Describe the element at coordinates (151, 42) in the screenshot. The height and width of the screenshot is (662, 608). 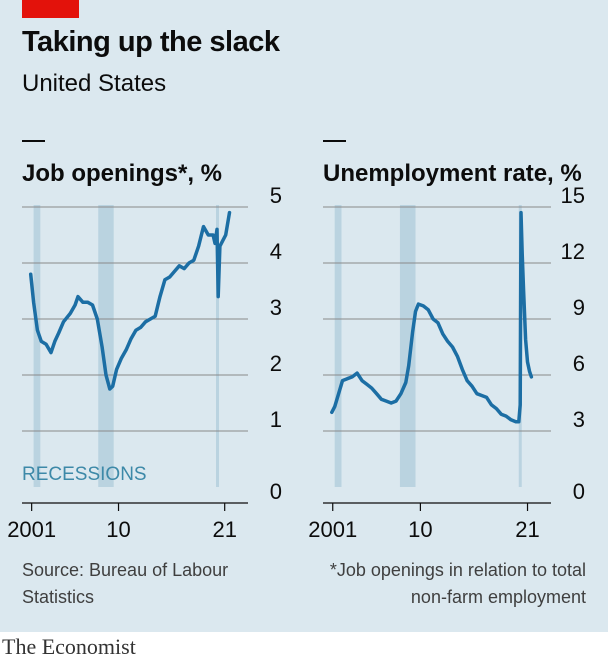
I see `chart-title: Taking up the slack` at that location.